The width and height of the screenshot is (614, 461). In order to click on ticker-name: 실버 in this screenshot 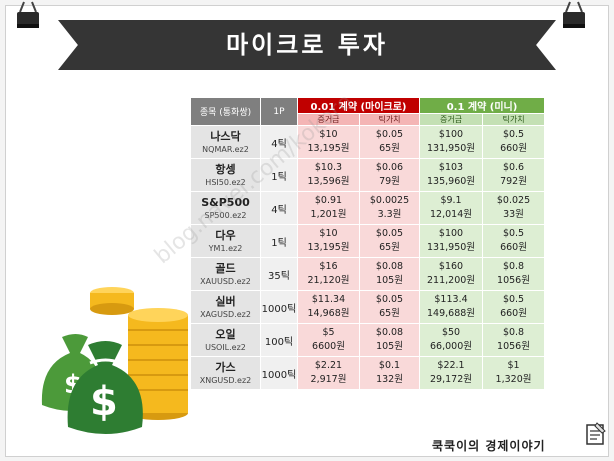, I will do `click(225, 301)`.